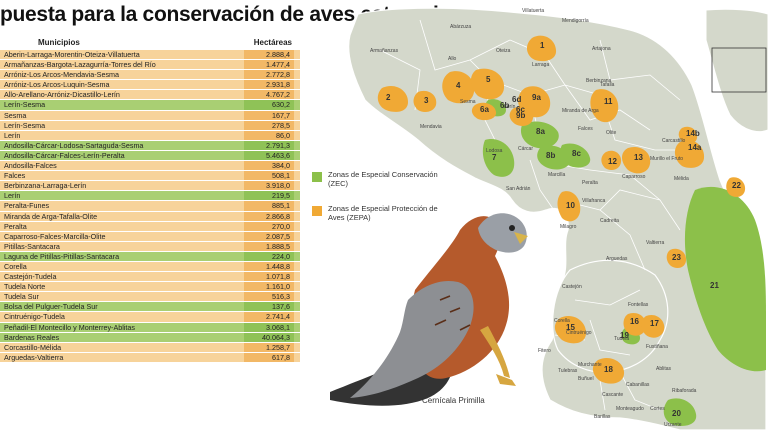 This screenshot has width=768, height=432. Describe the element at coordinates (33, 347) in the screenshot. I see `row-municipios: Corcastillo-Mélida` at that location.